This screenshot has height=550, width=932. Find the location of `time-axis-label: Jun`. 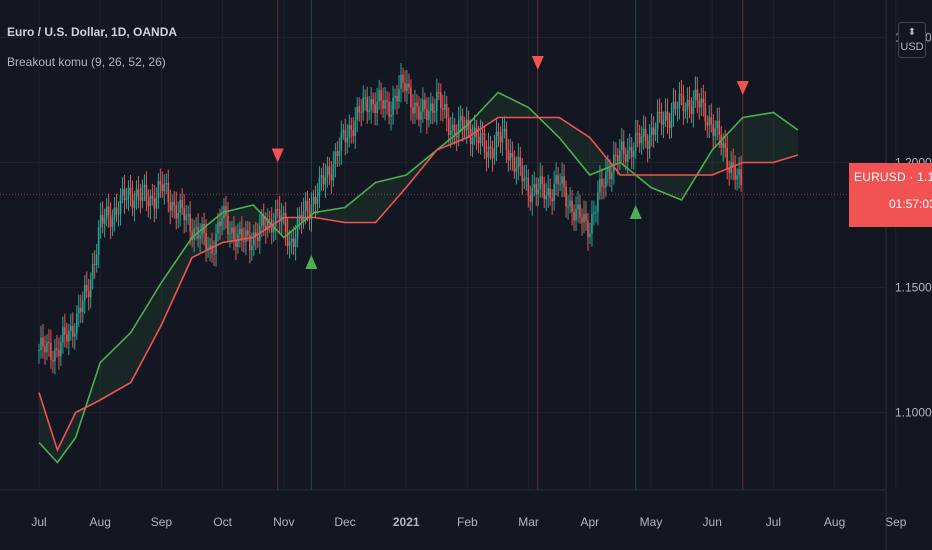

time-axis-label: Jun is located at coordinates (712, 522).